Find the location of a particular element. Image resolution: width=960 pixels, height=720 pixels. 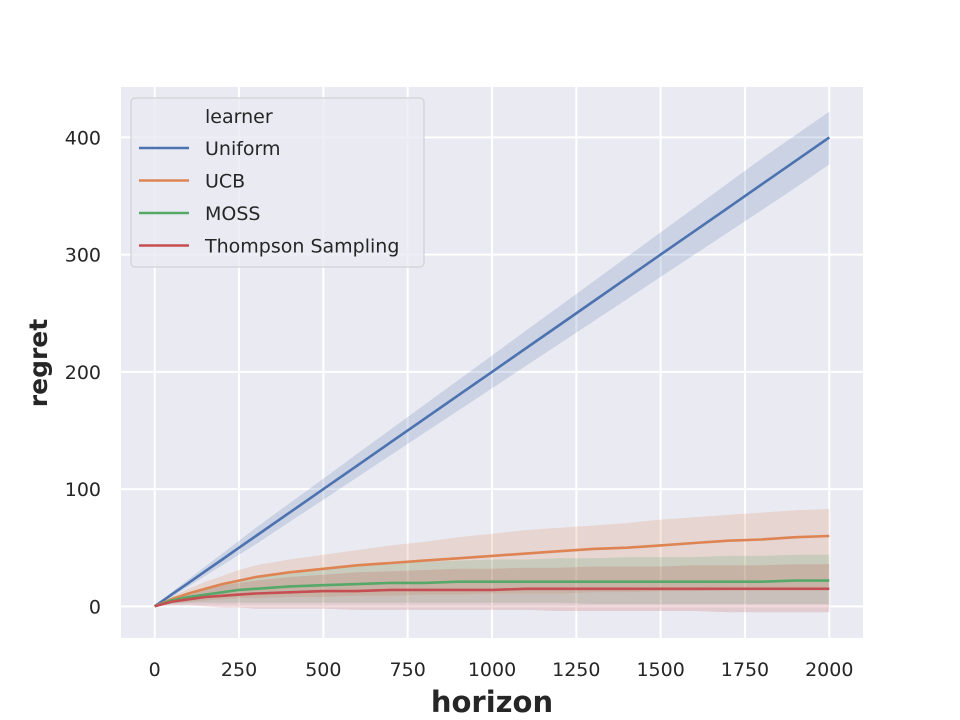

x-tick-label: 500 is located at coordinates (323, 670).